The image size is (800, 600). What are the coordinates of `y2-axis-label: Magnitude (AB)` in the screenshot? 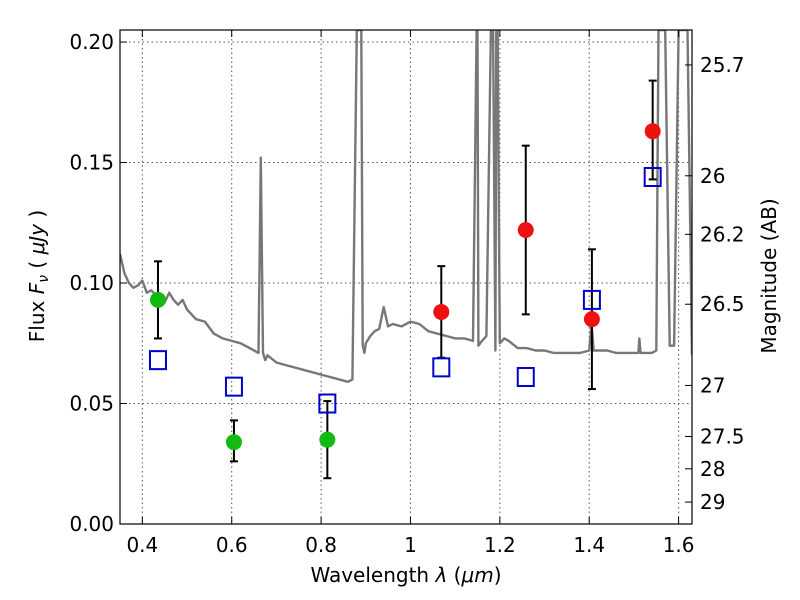 It's located at (769, 275).